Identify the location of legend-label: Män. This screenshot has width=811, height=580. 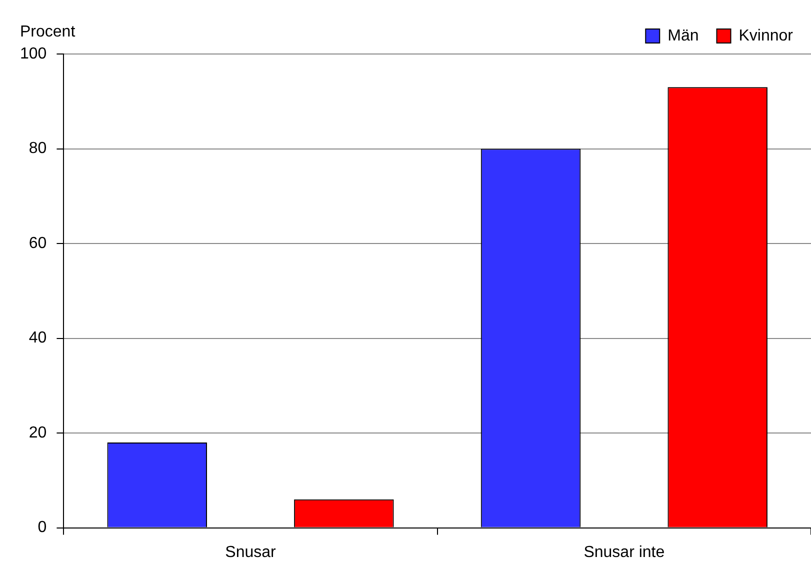
(683, 35).